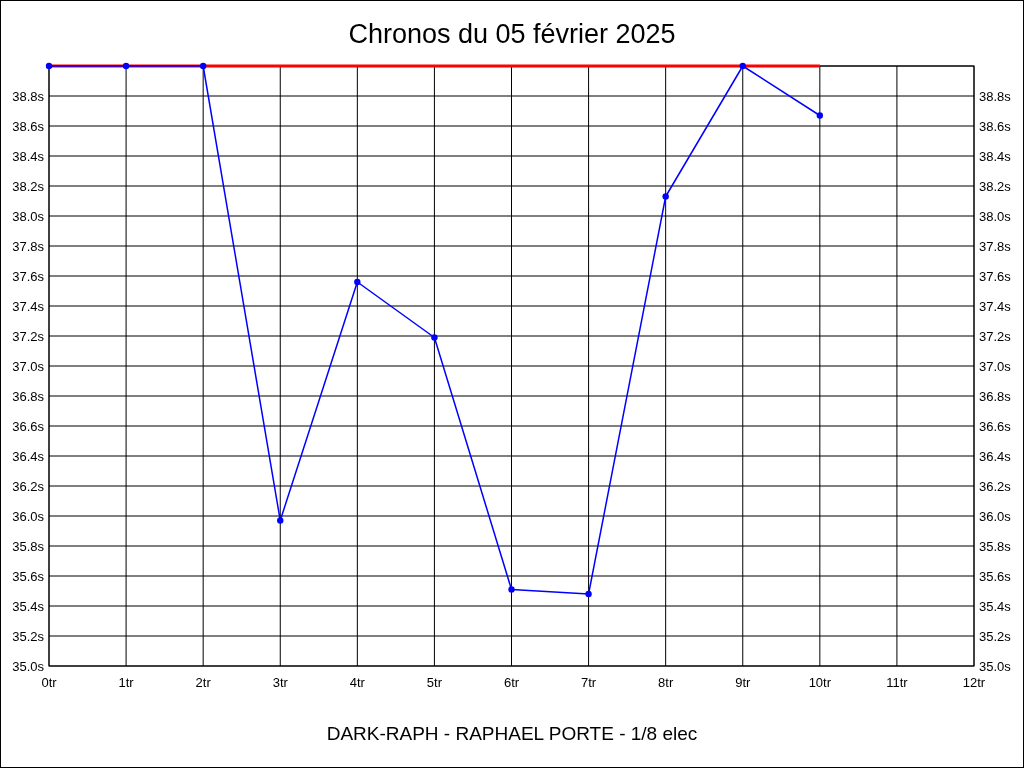 The image size is (1024, 768). I want to click on y2-tick-label: 38.0s, so click(995, 216).